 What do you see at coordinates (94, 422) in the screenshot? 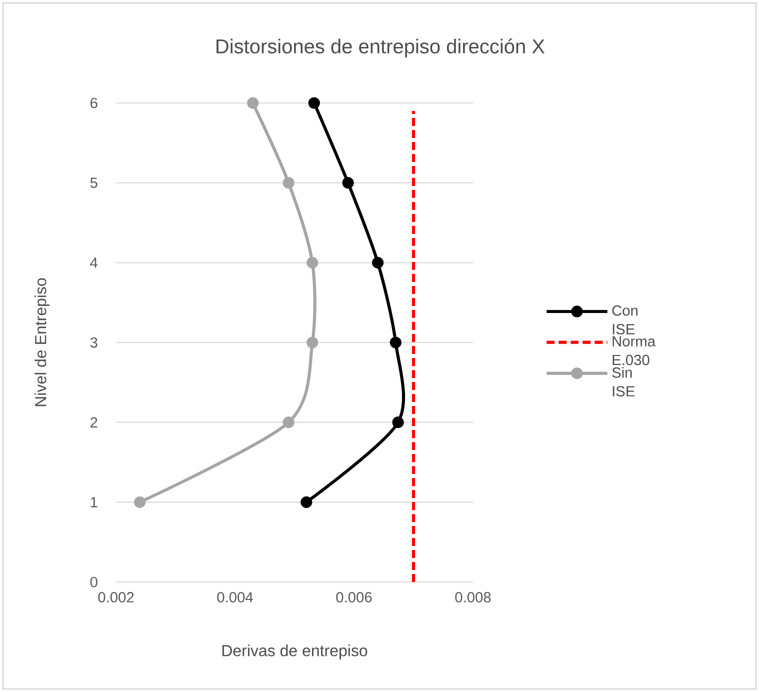
I see `y-tick-label: 2` at bounding box center [94, 422].